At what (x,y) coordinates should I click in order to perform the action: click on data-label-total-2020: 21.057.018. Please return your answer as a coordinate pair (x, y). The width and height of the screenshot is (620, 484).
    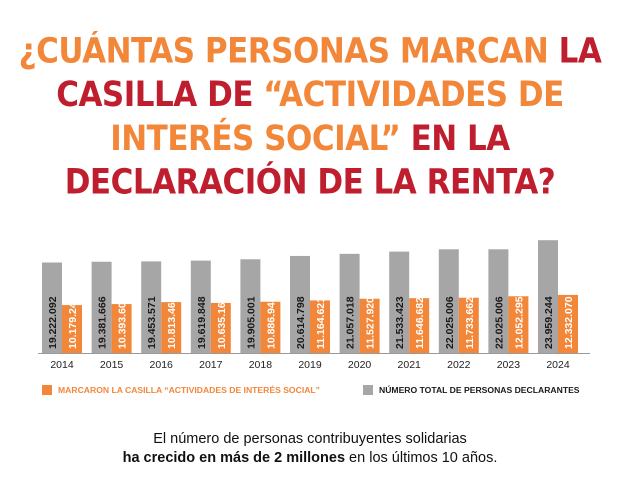
    Looking at the image, I should click on (351, 322).